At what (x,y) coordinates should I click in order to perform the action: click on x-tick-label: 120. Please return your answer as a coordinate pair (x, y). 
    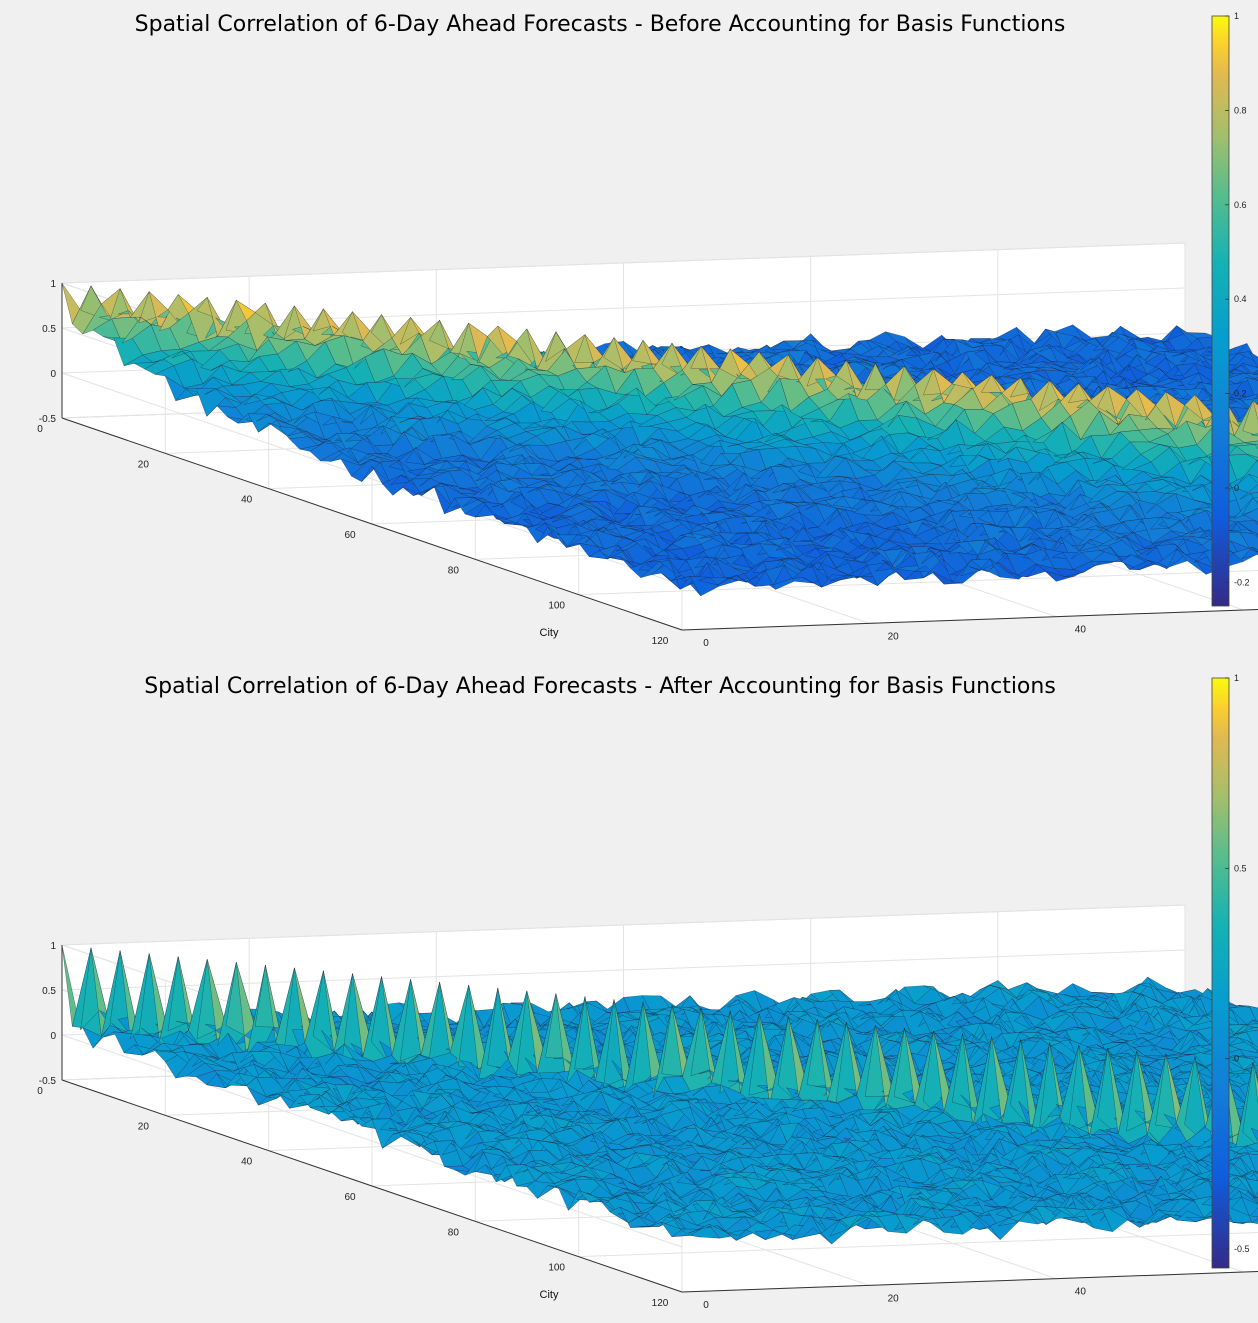
    Looking at the image, I should click on (660, 641).